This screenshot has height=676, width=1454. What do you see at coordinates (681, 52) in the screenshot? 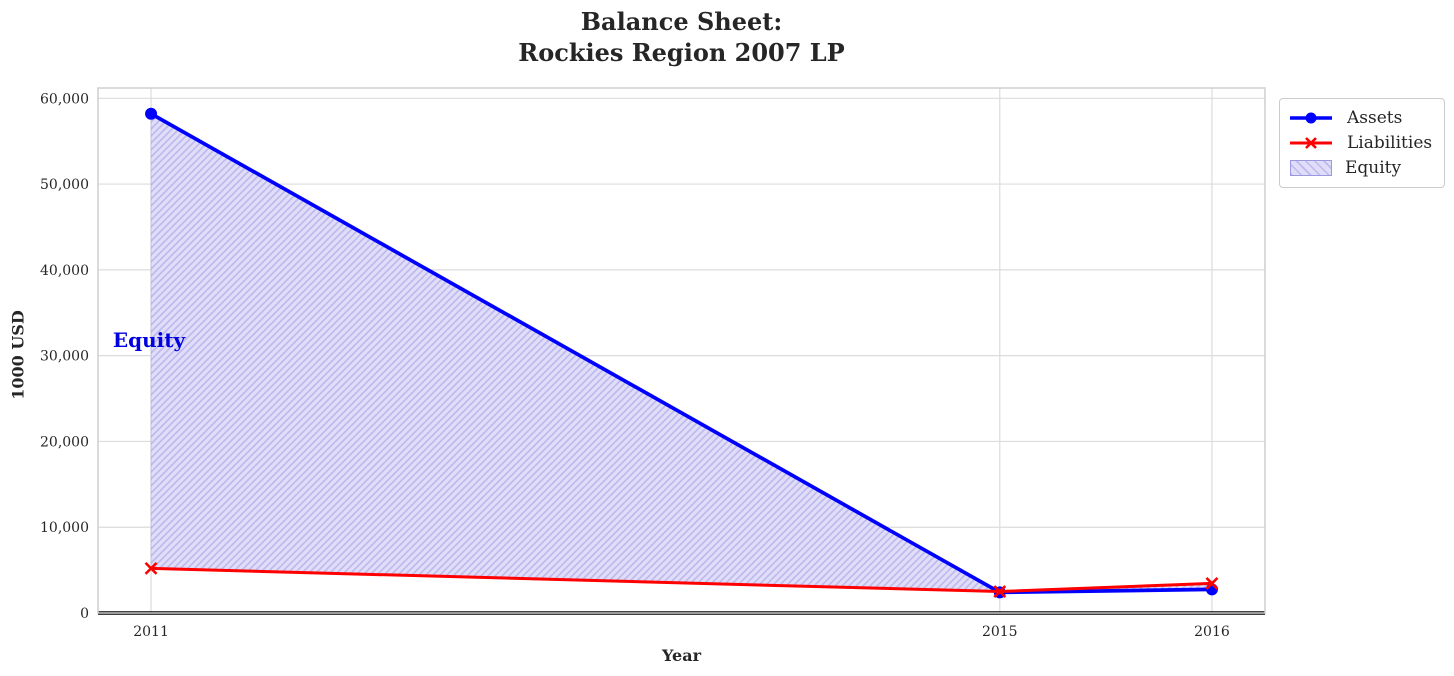
I see `chart-title-line2: Rockies Region 2007 LP` at bounding box center [681, 52].